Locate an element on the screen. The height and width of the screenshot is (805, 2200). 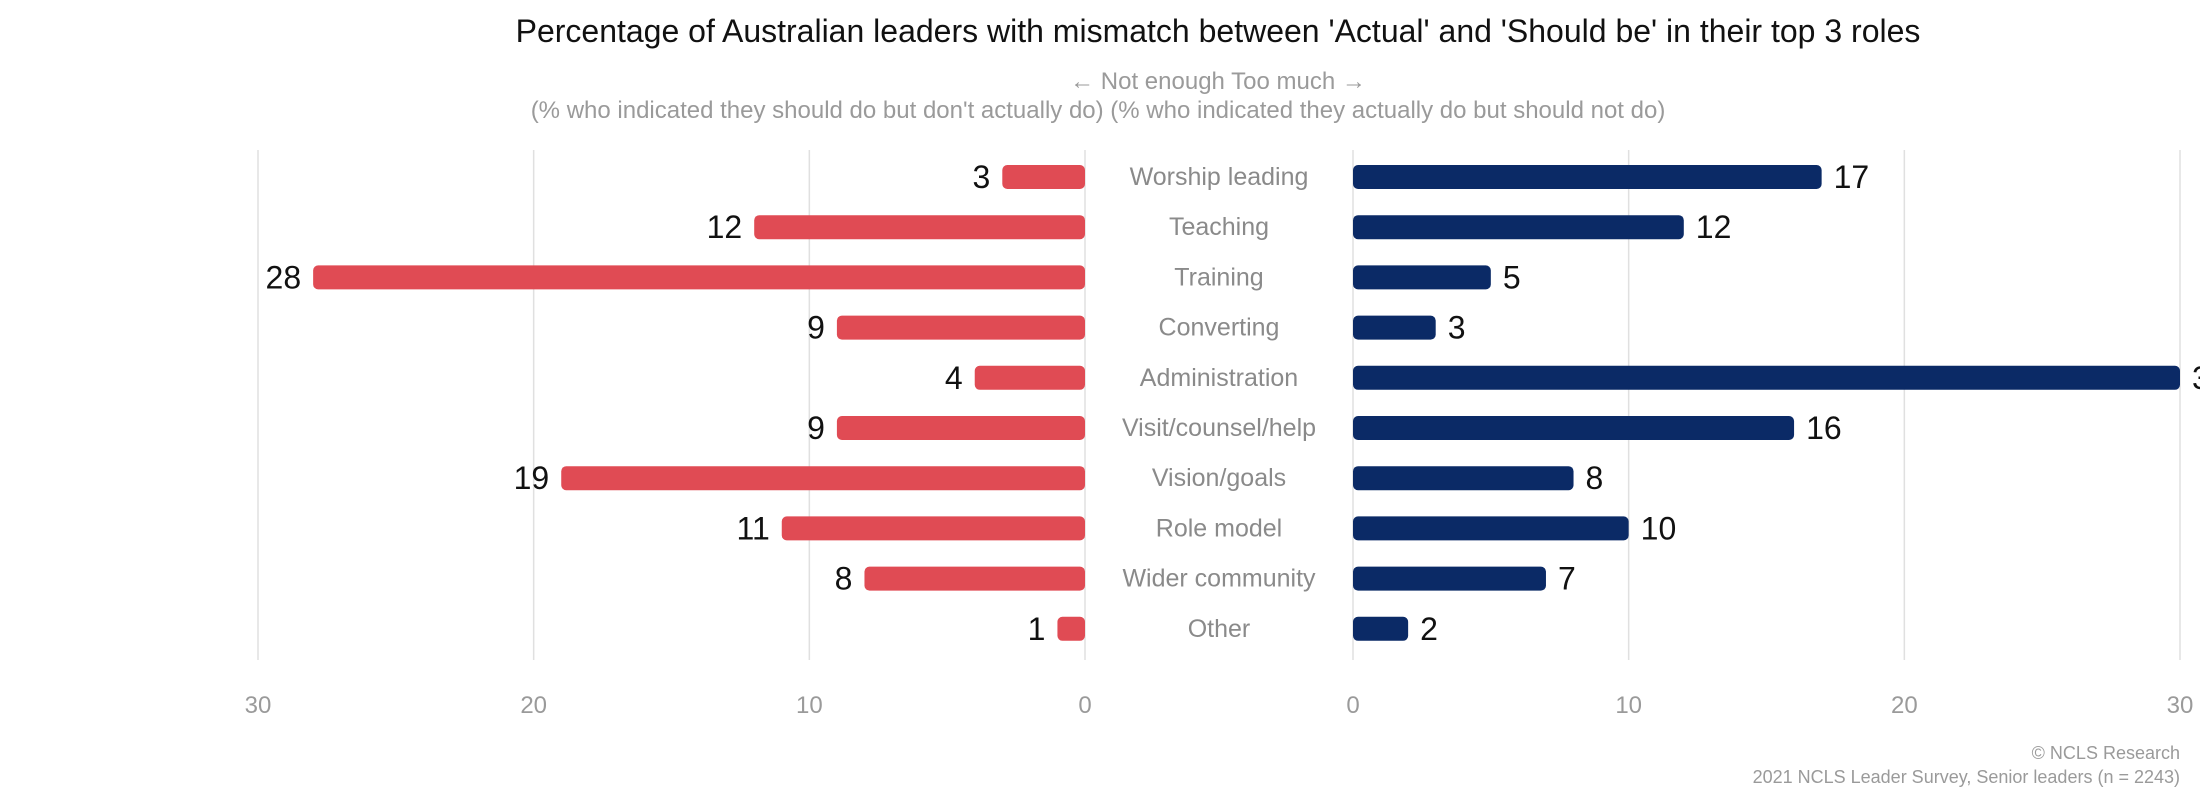
category-label: Teaching is located at coordinates (1219, 227).